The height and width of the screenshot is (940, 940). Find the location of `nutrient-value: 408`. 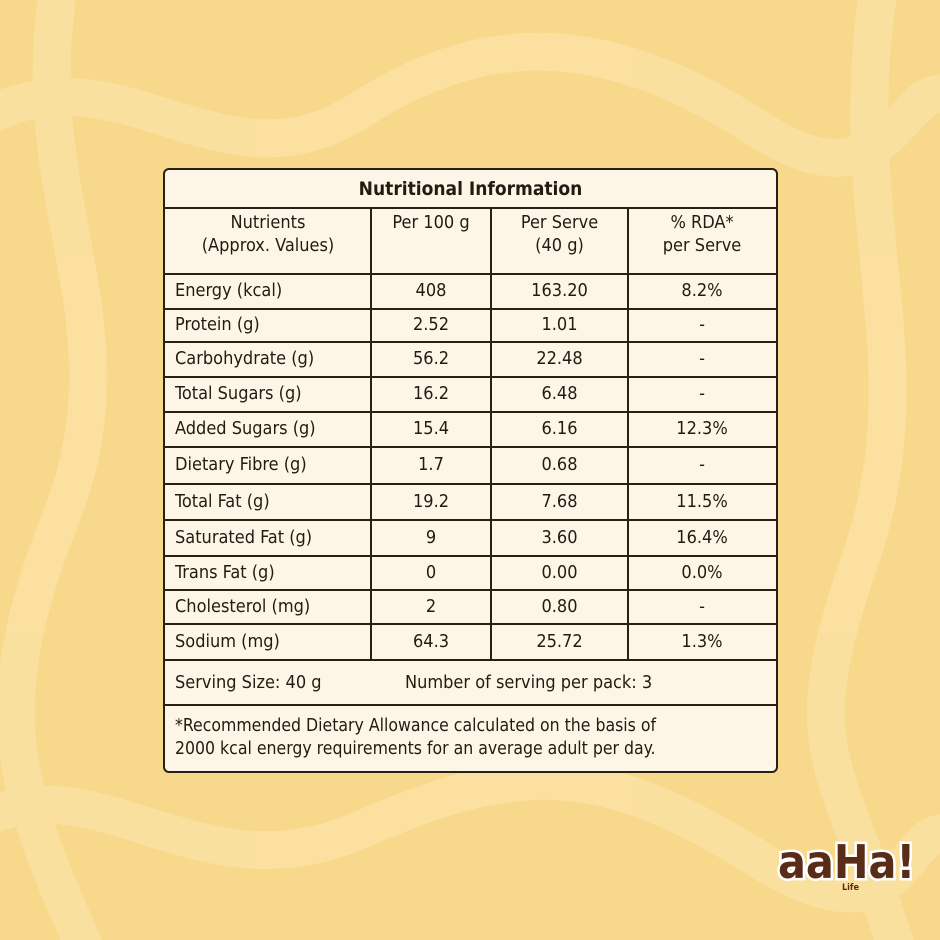

nutrient-value: 408 is located at coordinates (431, 291).